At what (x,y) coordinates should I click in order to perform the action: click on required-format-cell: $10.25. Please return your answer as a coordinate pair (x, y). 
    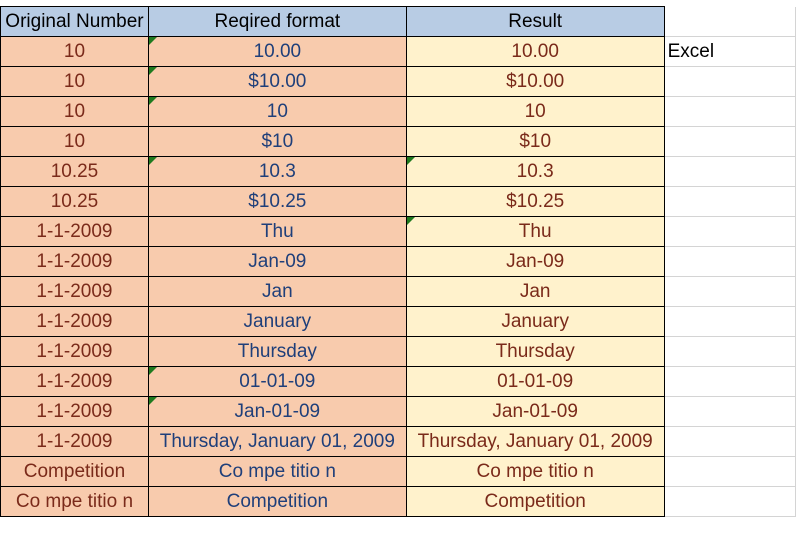
    Looking at the image, I should click on (277, 201).